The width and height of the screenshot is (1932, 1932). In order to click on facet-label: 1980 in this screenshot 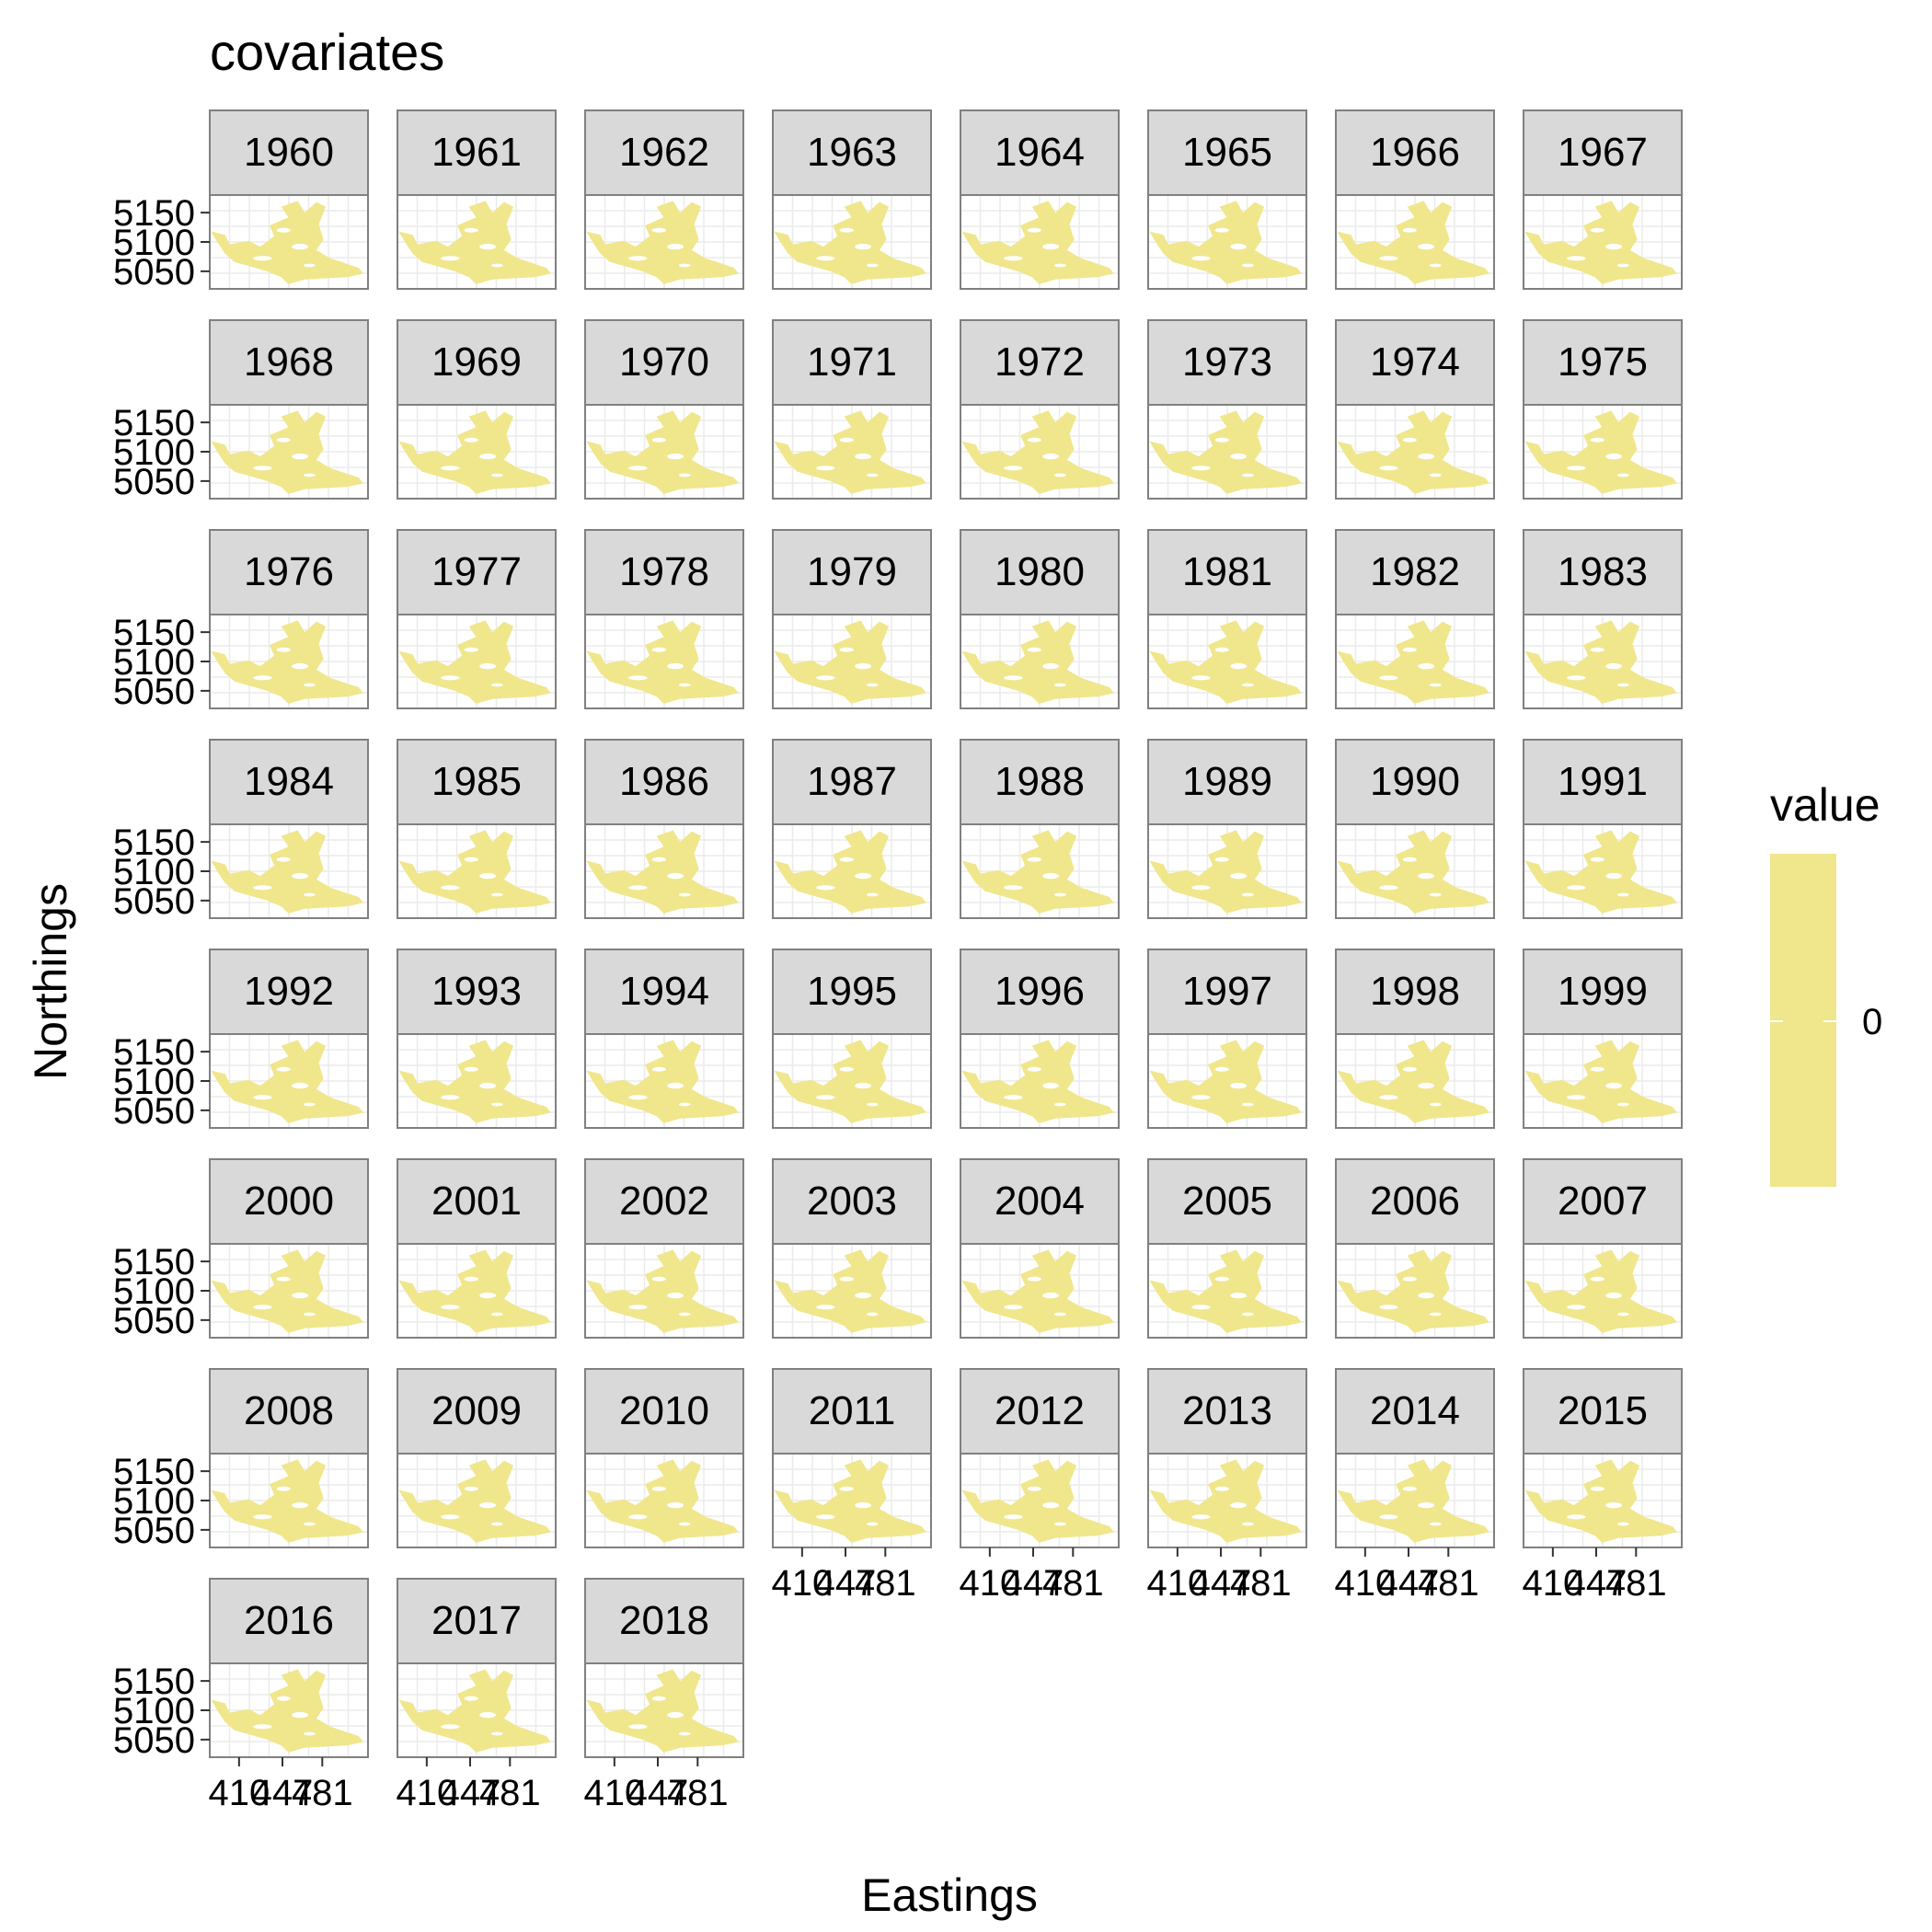, I will do `click(1040, 571)`.